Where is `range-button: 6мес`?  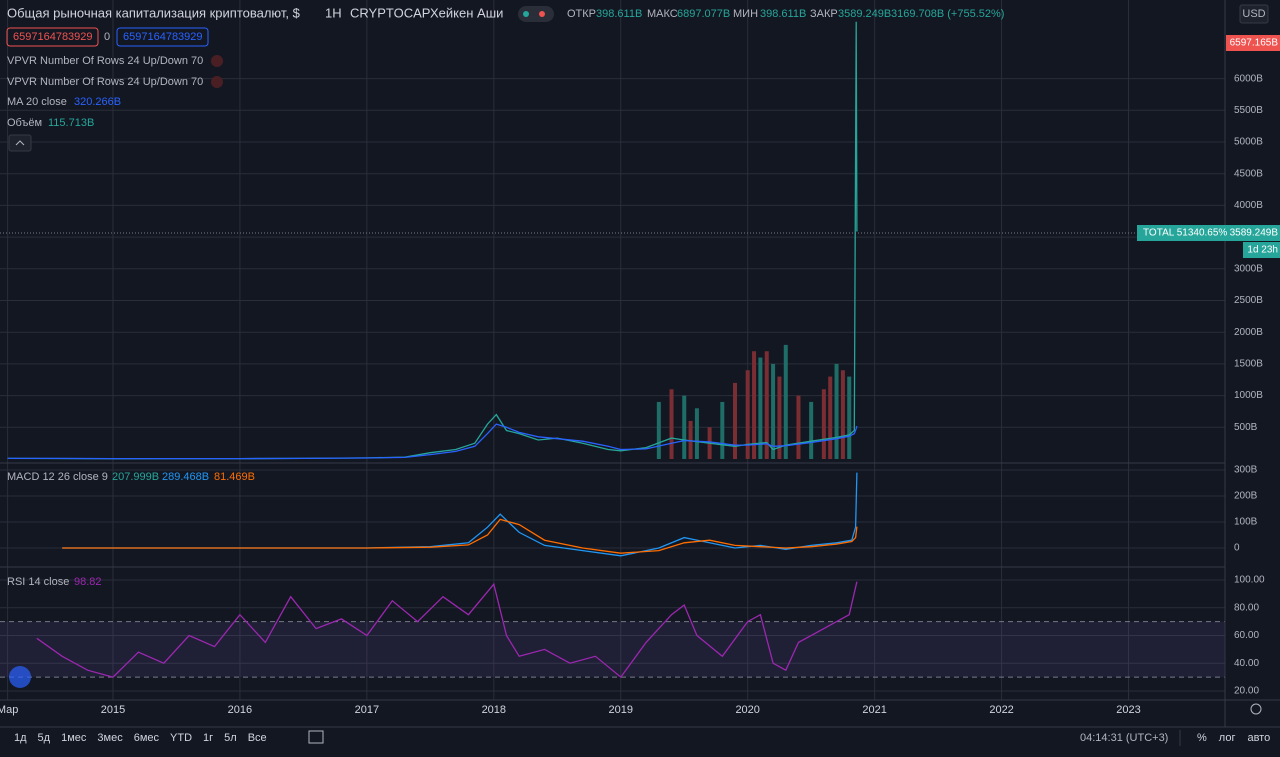
range-button: 6мес is located at coordinates (147, 738).